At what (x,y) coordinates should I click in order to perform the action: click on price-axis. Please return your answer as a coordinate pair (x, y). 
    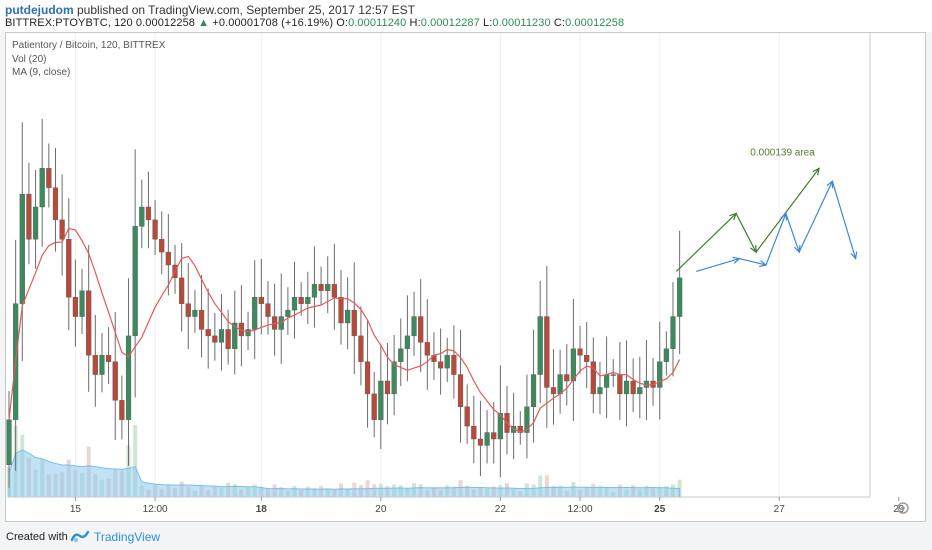
    Looking at the image, I should click on (898, 265).